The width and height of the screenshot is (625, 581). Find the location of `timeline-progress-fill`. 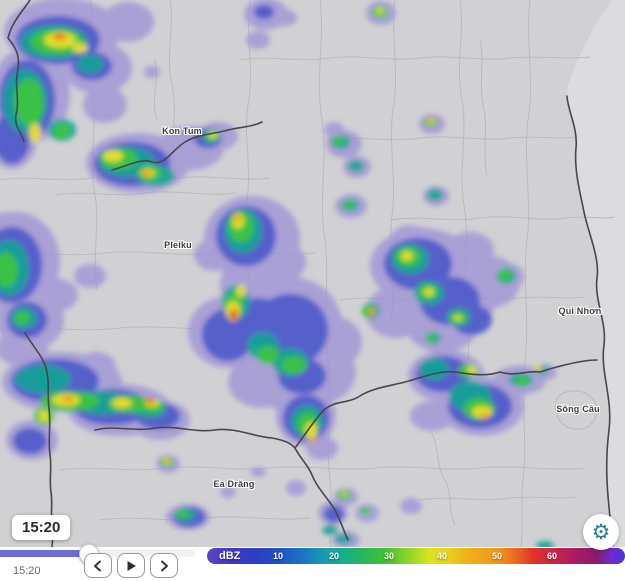

timeline-progress-fill is located at coordinates (44, 553).